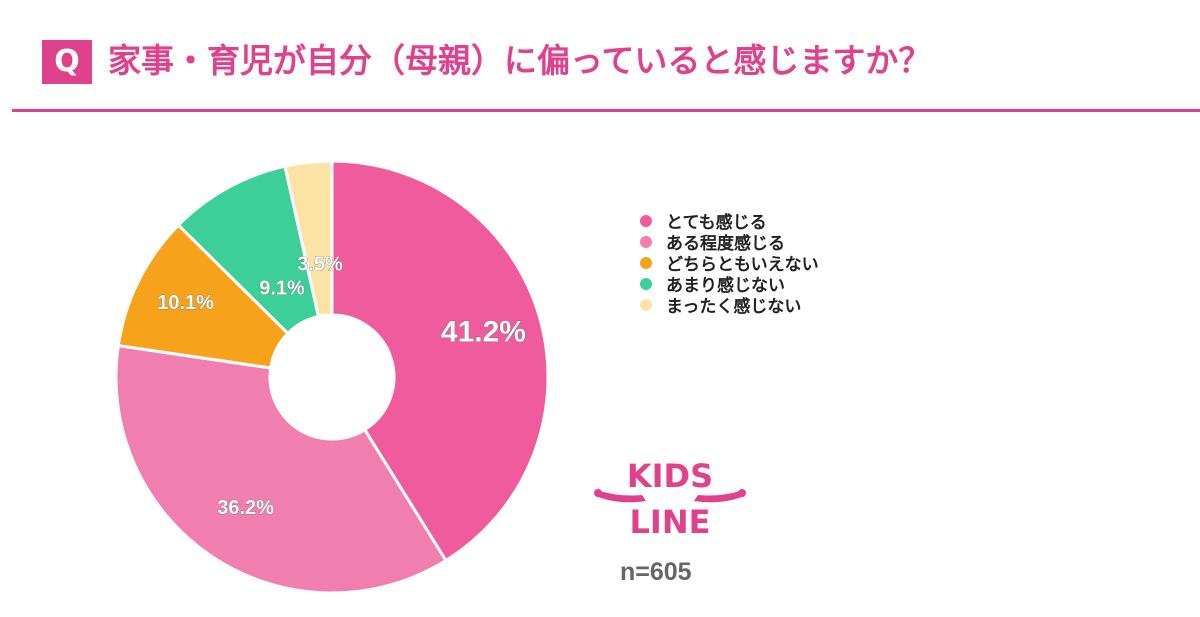 The height and width of the screenshot is (617, 1200). Describe the element at coordinates (718, 497) in the screenshot. I see `logo-right-arm` at that location.